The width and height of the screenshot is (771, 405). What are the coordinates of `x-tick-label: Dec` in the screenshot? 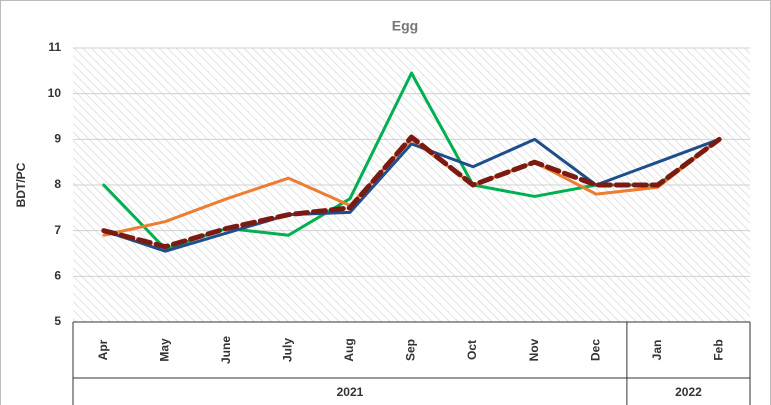 It's located at (595, 350).